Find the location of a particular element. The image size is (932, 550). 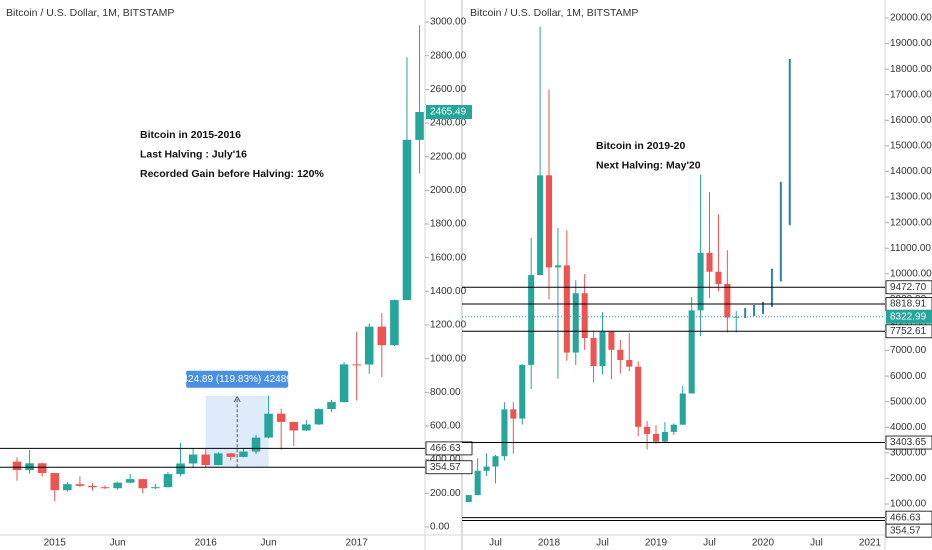

y-tick-label: 1800.00 is located at coordinates (448, 224).